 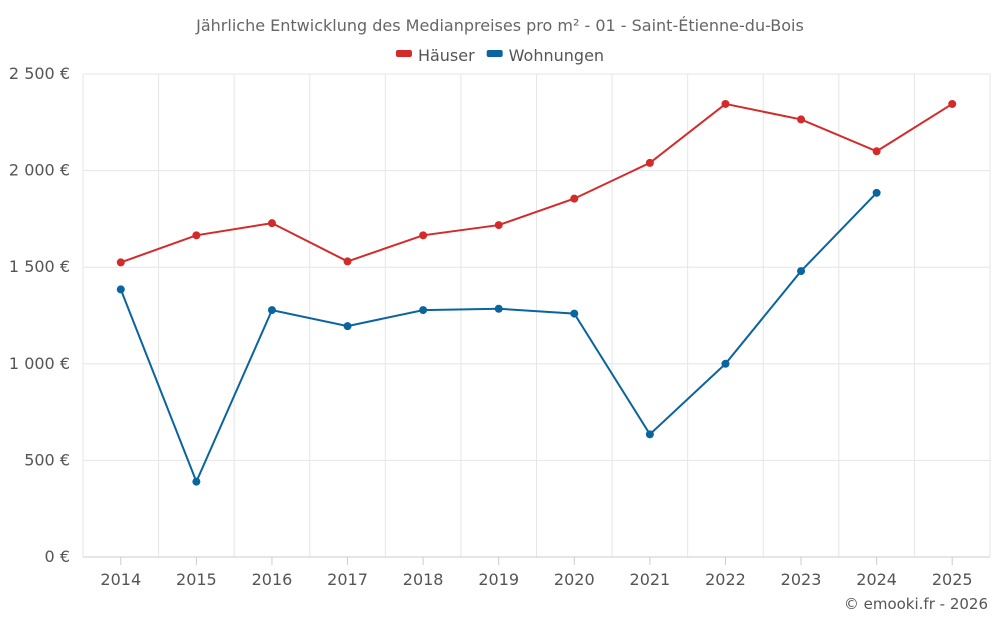 I want to click on x-tick-label: 2021, so click(x=650, y=579).